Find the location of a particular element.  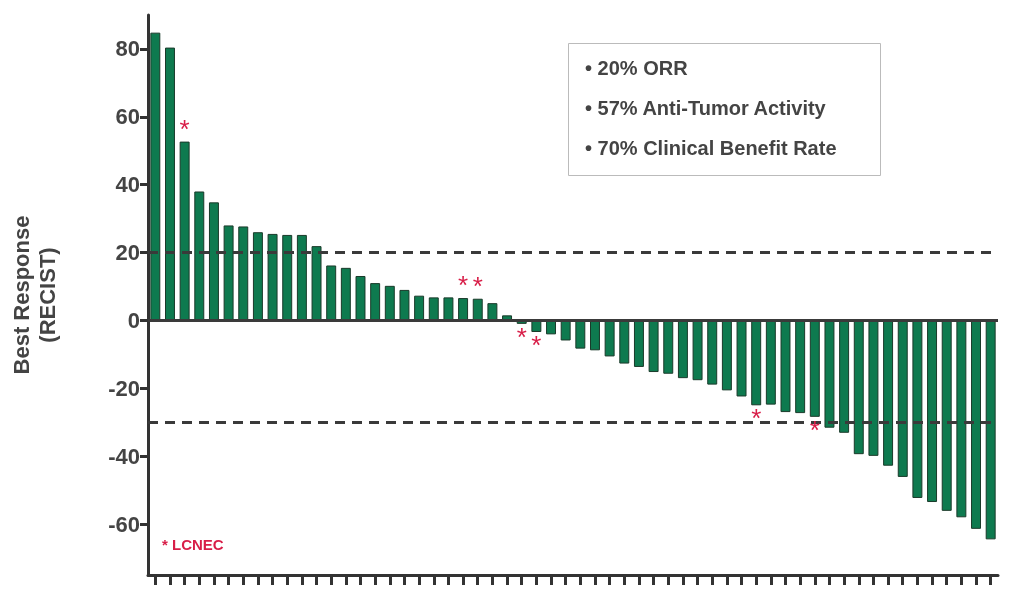

y-tick-label: 0 is located at coordinates (133, 320).